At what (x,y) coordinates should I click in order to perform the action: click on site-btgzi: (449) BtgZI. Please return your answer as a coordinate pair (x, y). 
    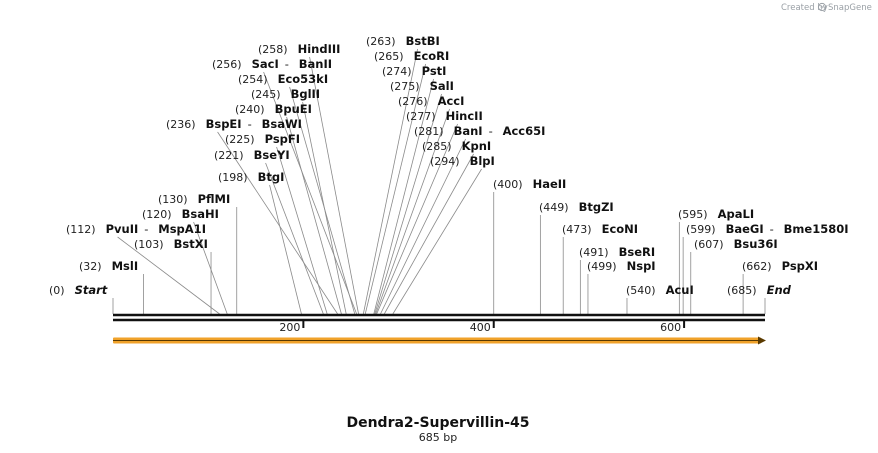
    Looking at the image, I should click on (576, 207).